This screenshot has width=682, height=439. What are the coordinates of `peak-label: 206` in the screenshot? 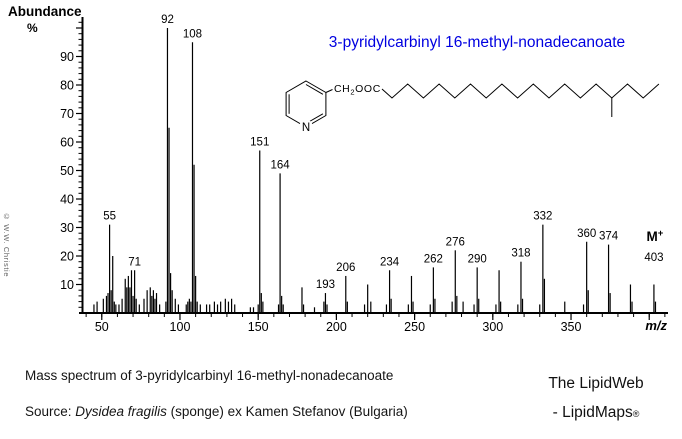 It's located at (345, 268).